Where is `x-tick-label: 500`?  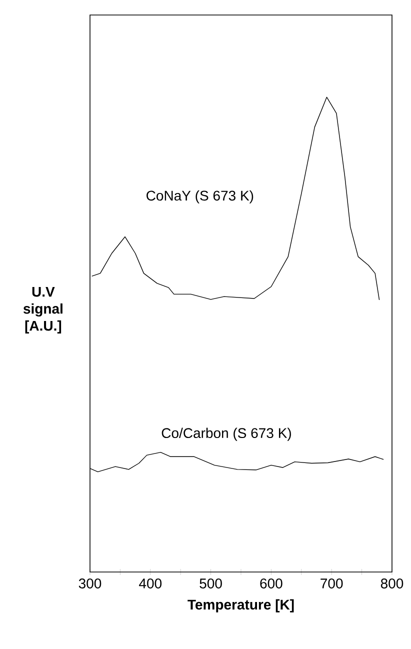 x-tick-label: 500 is located at coordinates (211, 583).